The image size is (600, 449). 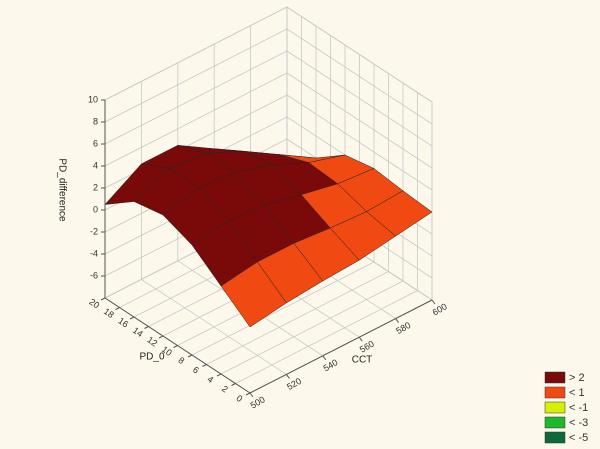 I want to click on y-tick-label: 20, so click(x=94, y=304).